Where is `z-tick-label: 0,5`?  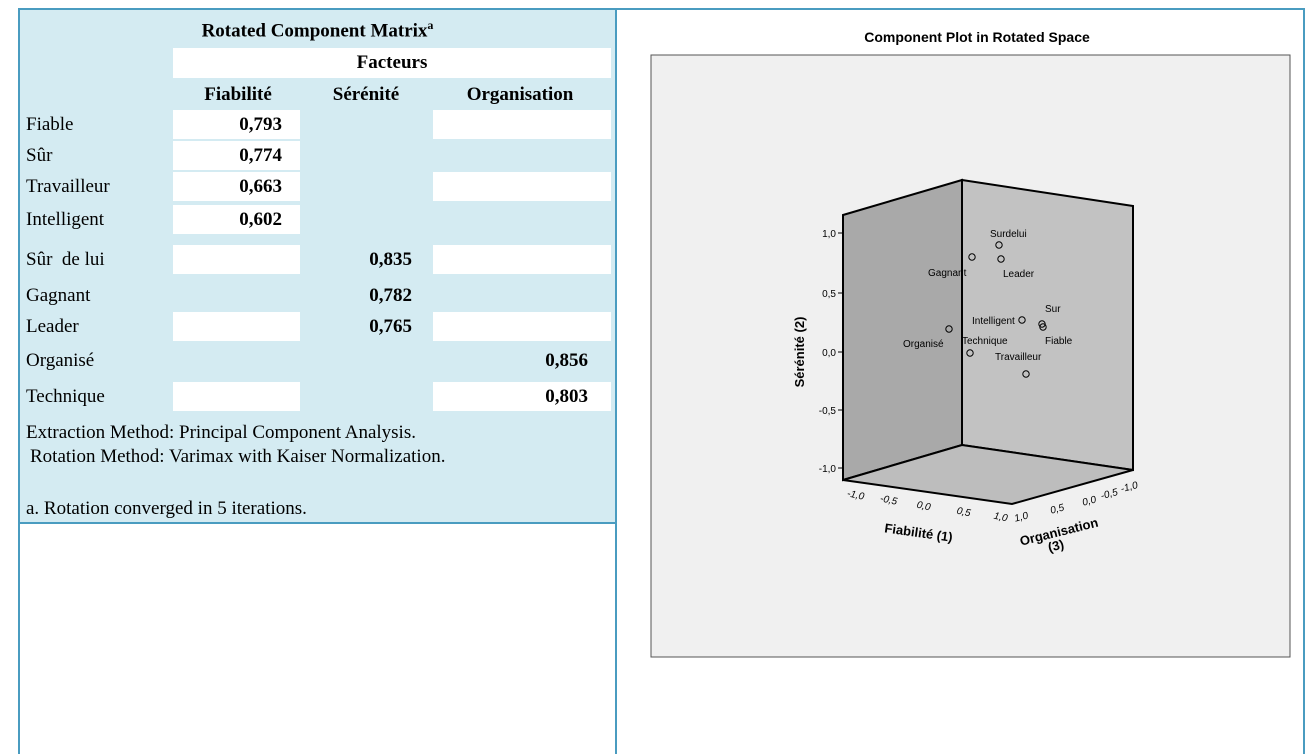 z-tick-label: 0,5 is located at coordinates (1057, 509).